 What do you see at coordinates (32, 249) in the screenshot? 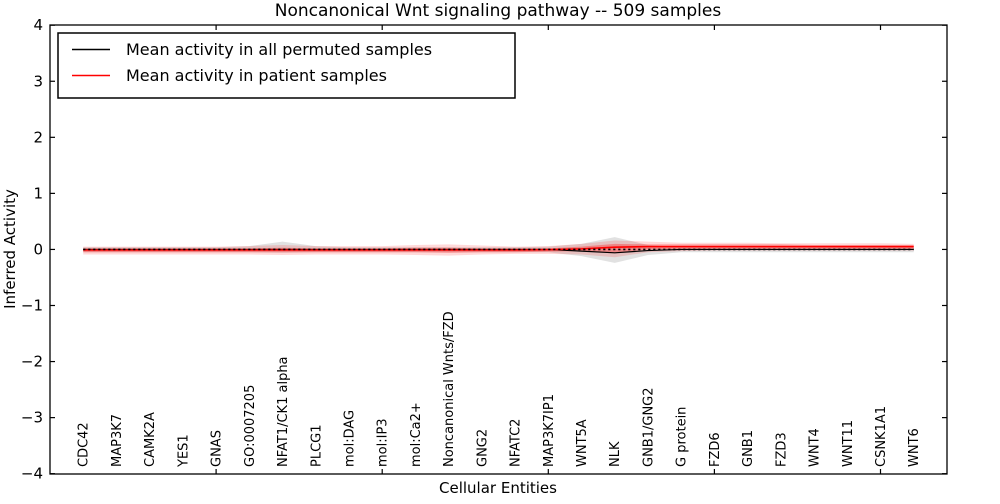
I see `ytick-label-layer: −4 −3 −2 −1 0 1 2 3 4` at bounding box center [32, 249].